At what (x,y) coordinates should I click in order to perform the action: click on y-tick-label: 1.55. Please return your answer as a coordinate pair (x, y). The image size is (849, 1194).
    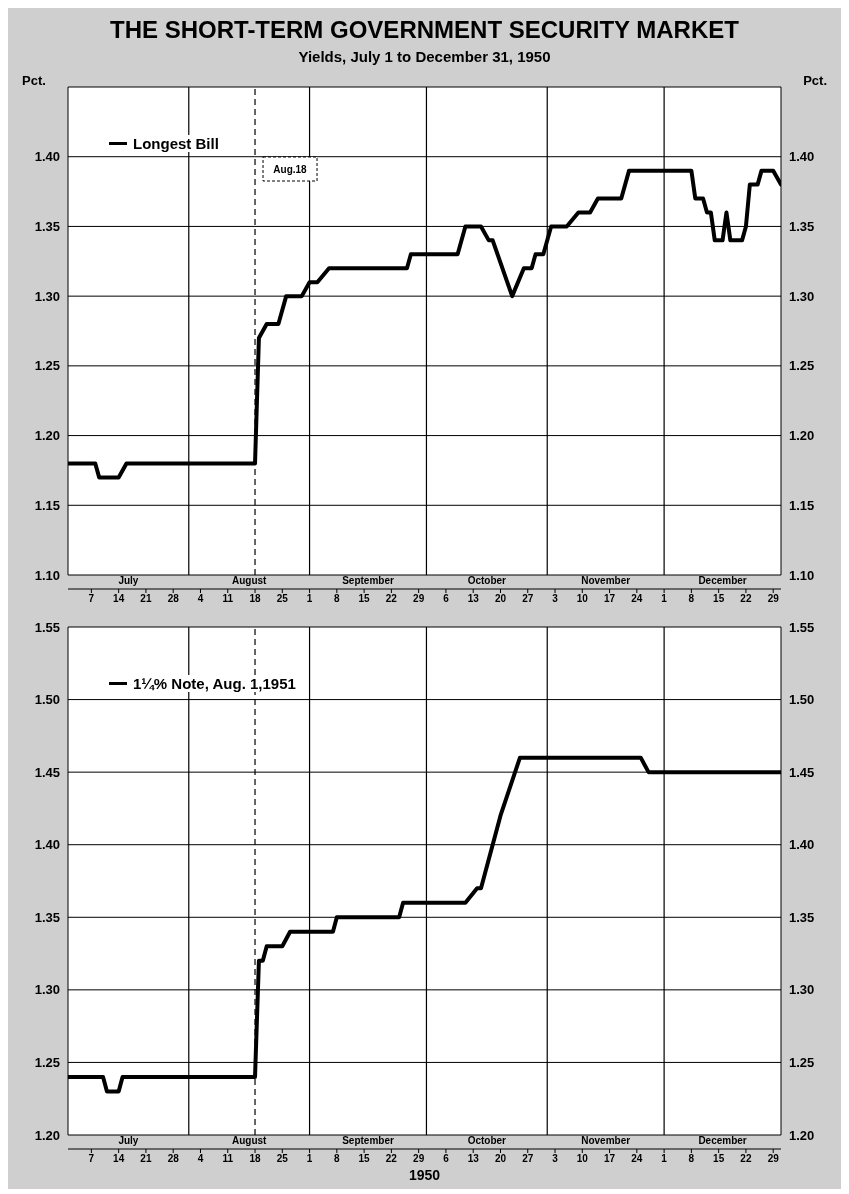
    Looking at the image, I should click on (47, 627).